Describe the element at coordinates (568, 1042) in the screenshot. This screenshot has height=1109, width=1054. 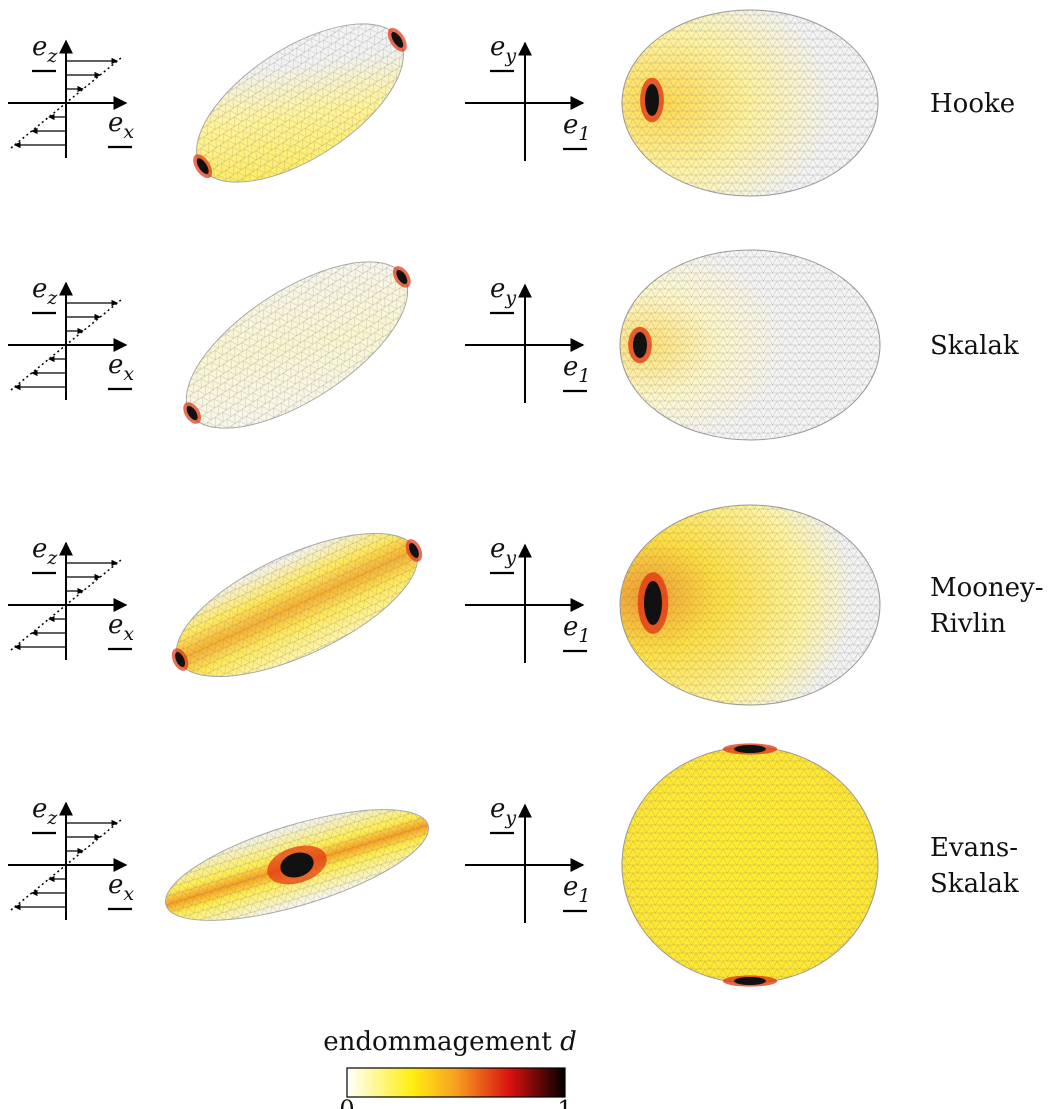
I see `colorbar-title-symbol: d` at that location.